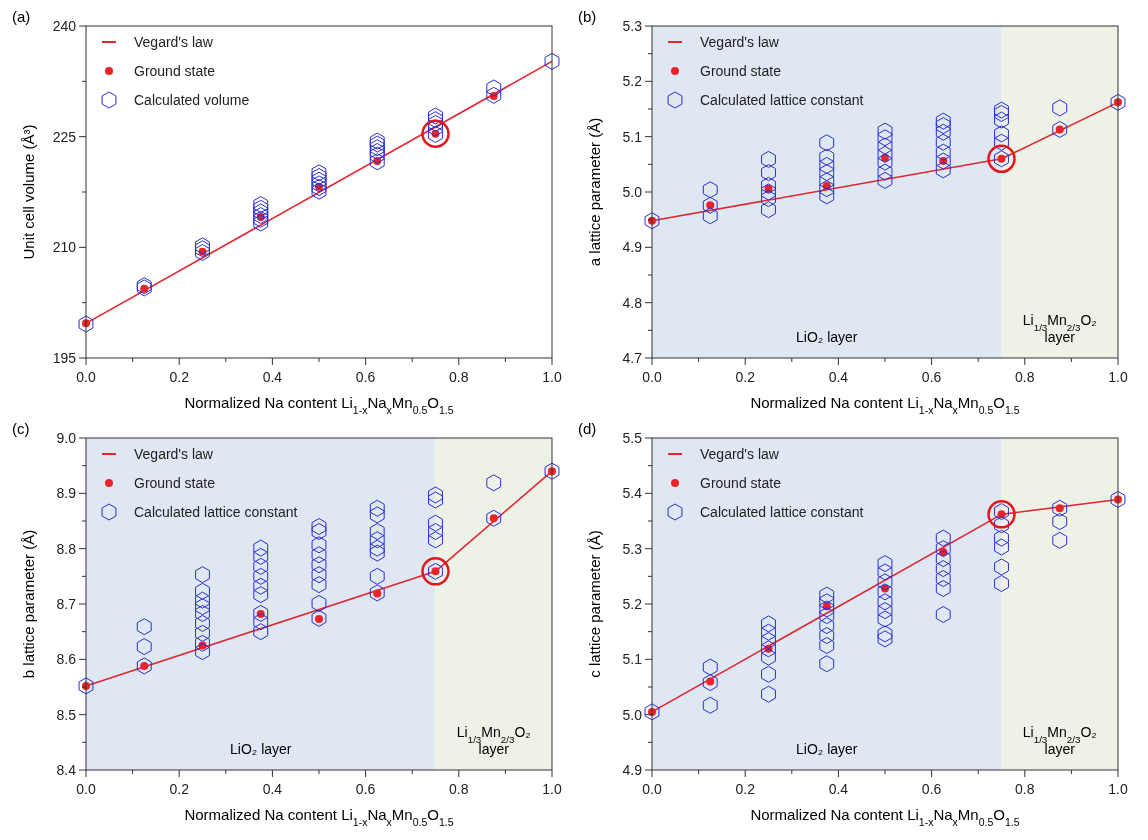  Describe the element at coordinates (66, 659) in the screenshot. I see `y-tick-label: 8.6` at that location.